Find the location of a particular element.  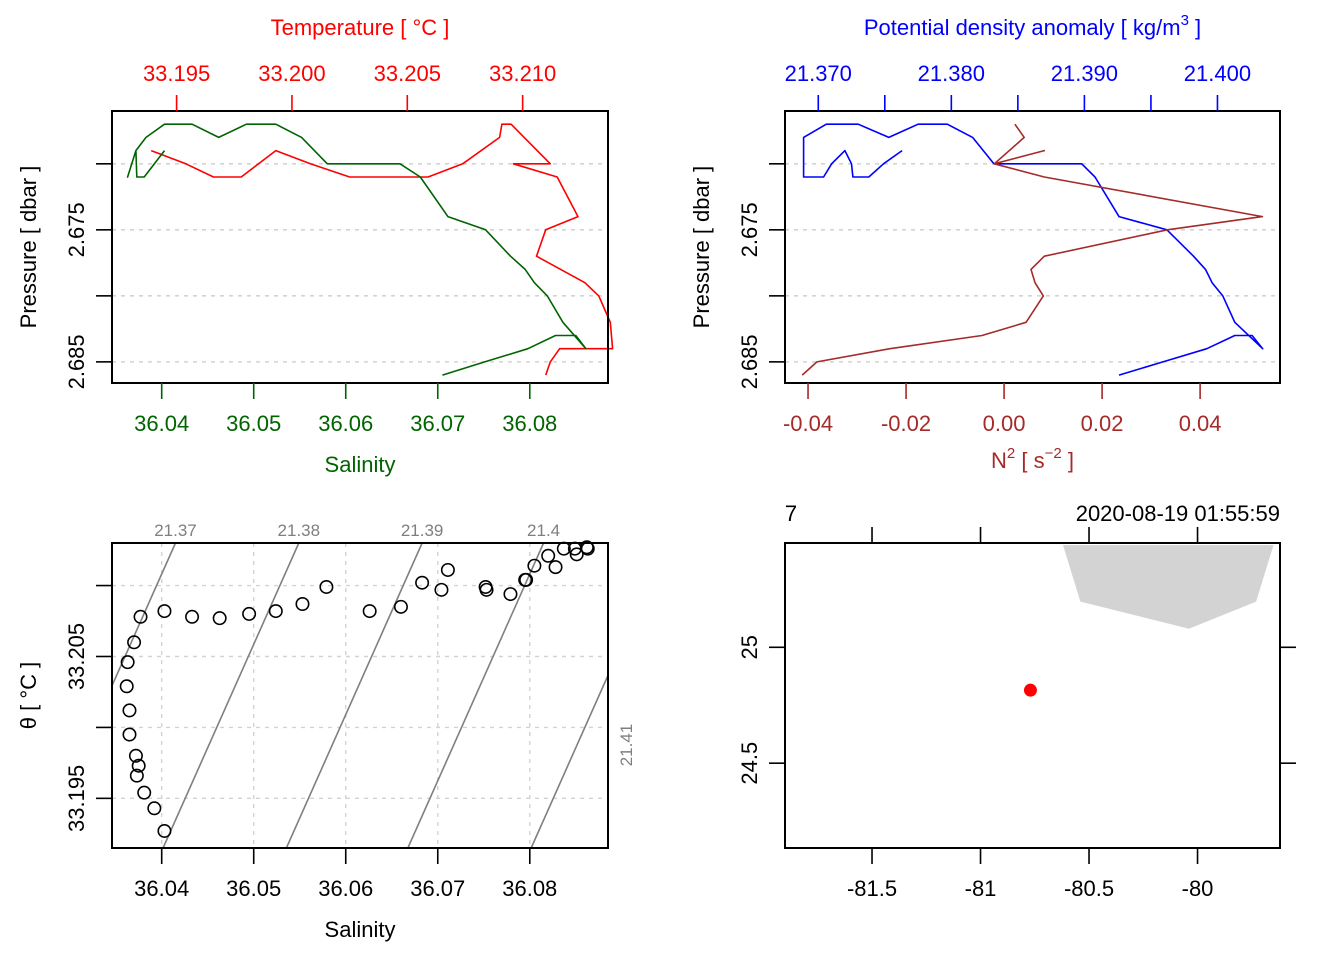

salinity-line is located at coordinates (356, 249).